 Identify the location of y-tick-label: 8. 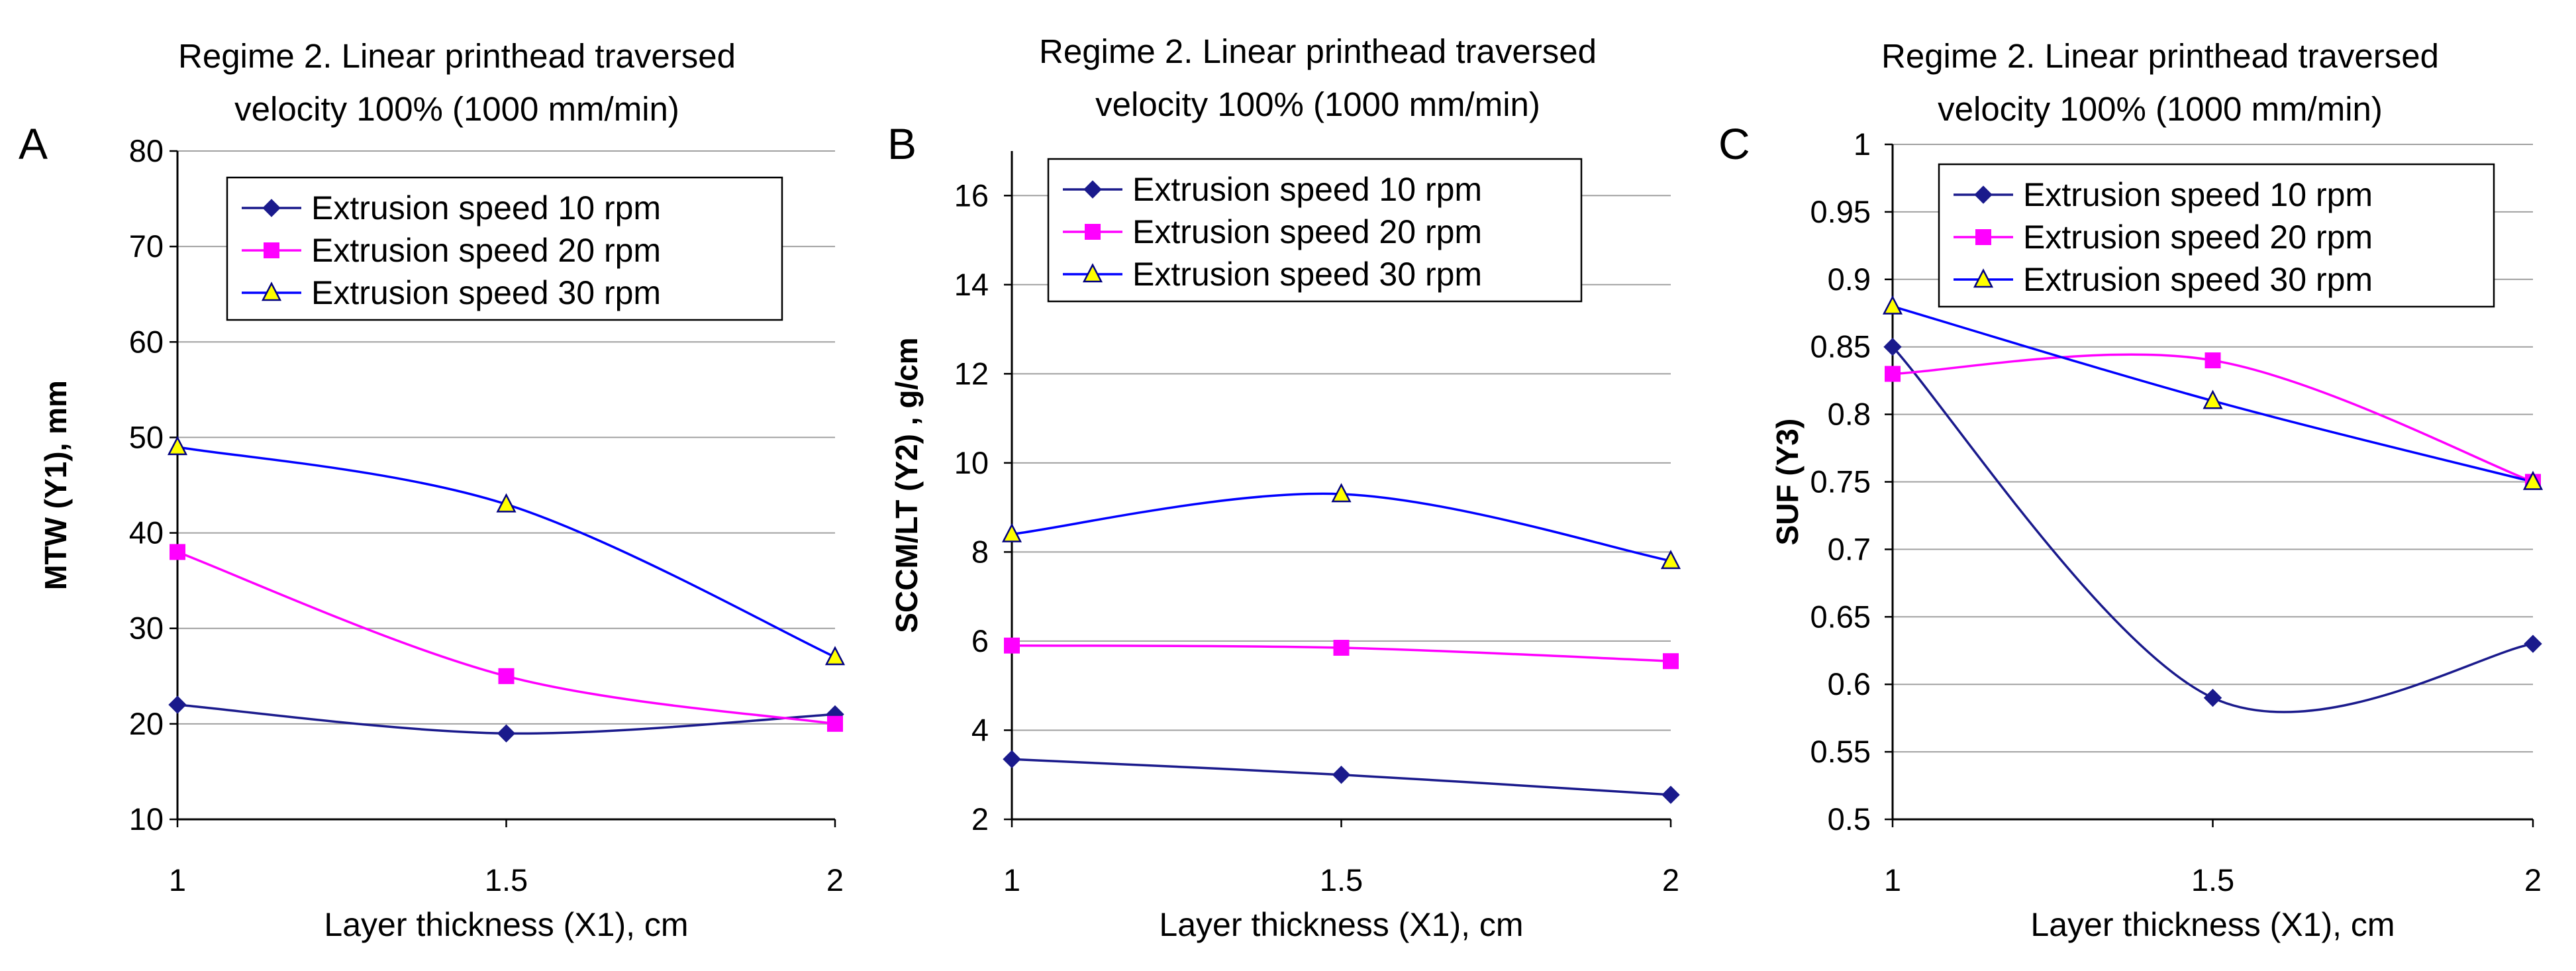
(980, 551).